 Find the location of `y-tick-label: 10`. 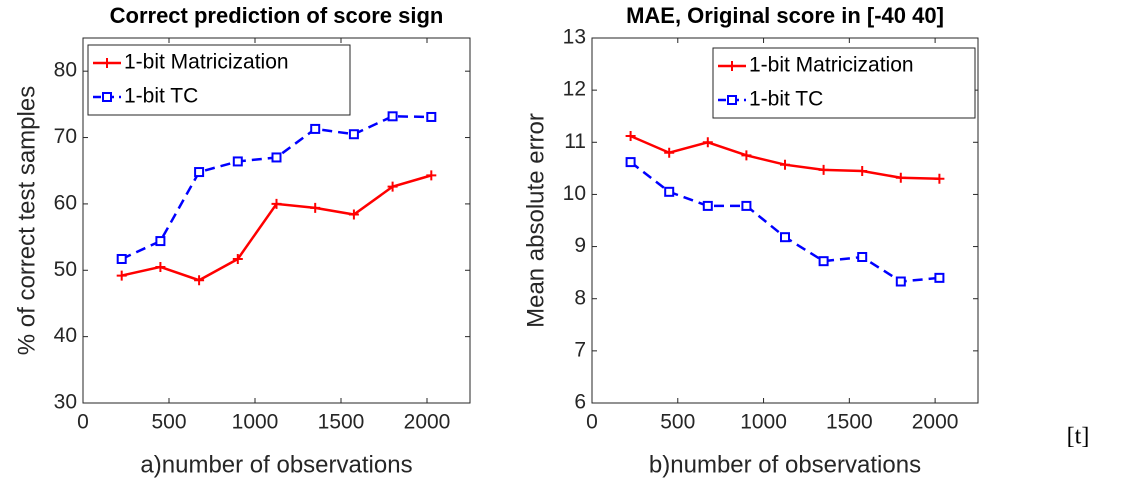

y-tick-label: 10 is located at coordinates (574, 193).